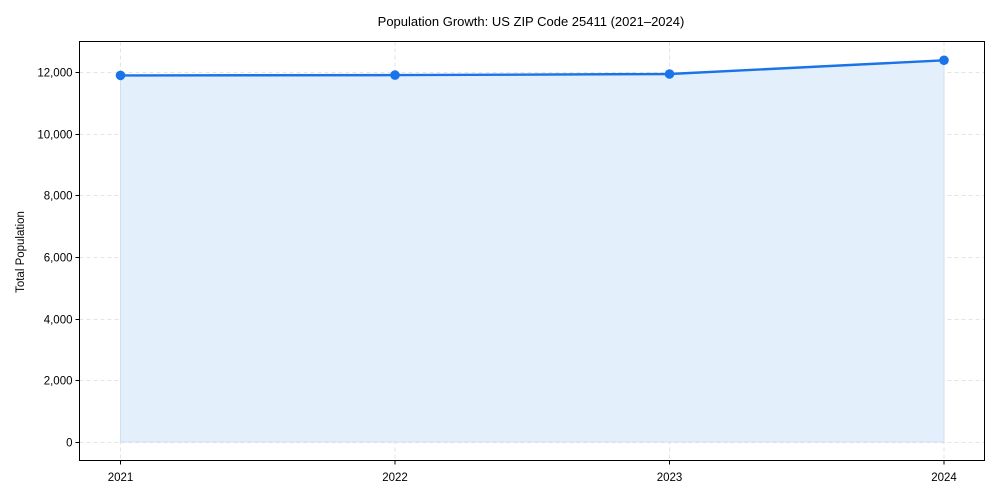 The image size is (1000, 500). I want to click on x-tick-label: 2021, so click(121, 478).